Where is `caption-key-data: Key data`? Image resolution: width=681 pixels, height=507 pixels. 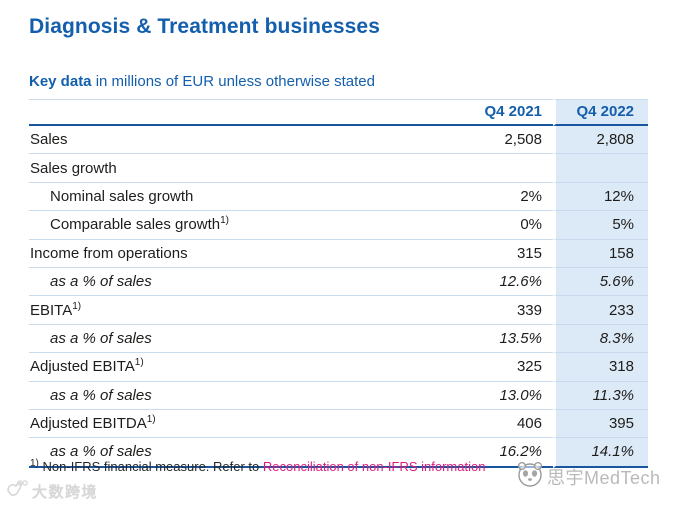
caption-key-data: Key data is located at coordinates (60, 81).